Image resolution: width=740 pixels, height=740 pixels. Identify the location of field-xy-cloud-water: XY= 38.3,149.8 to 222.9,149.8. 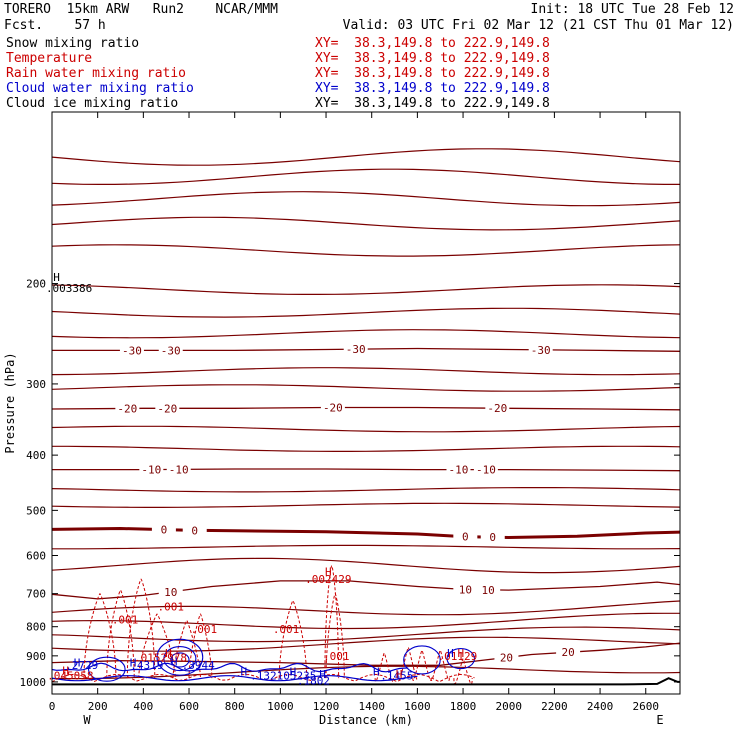
(432, 88).